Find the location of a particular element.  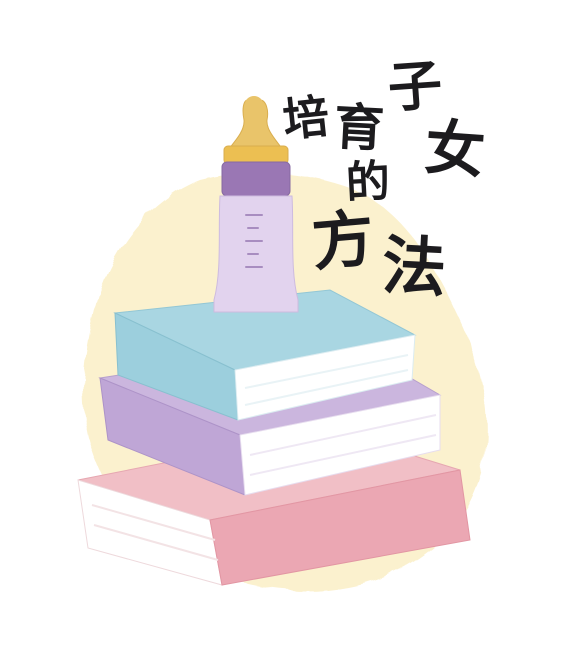

title-char-fang: 方 is located at coordinates (343, 240).